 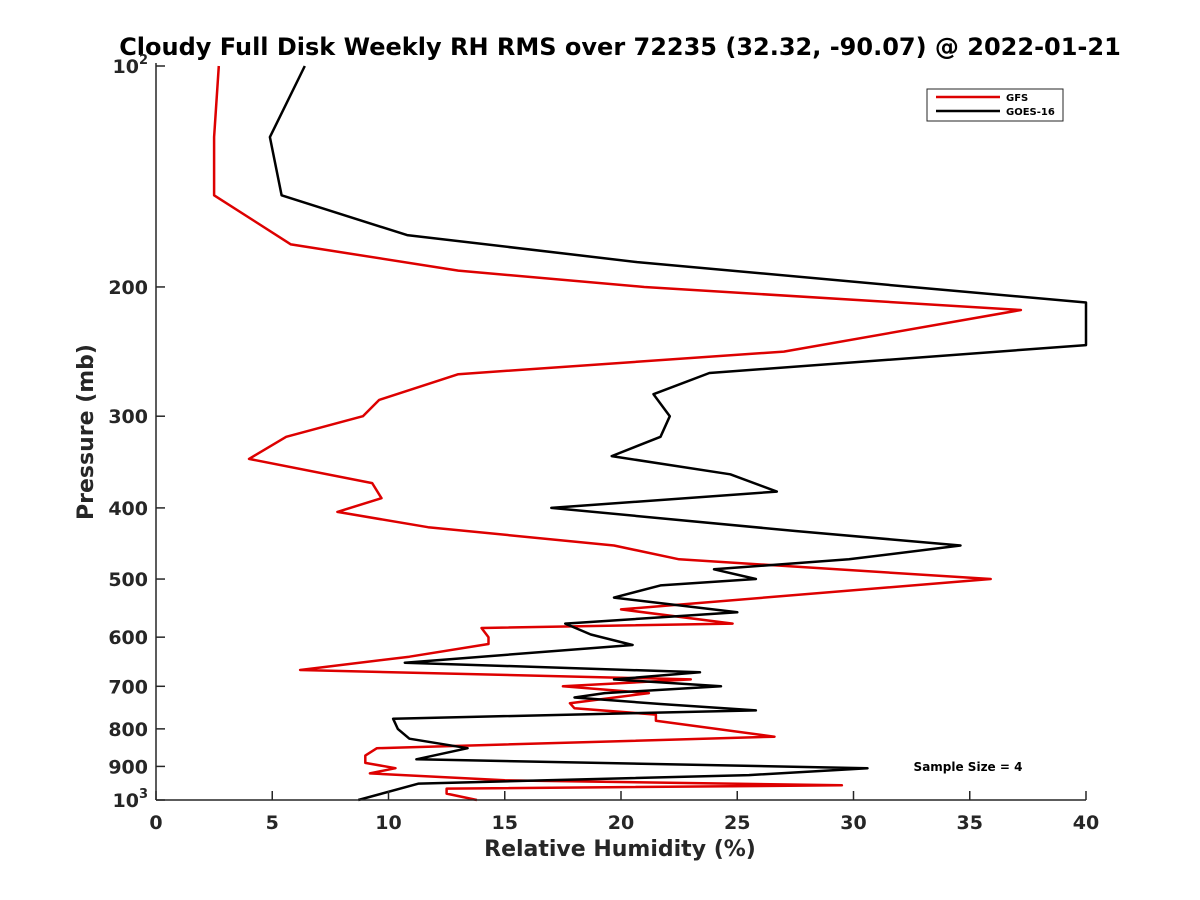 I want to click on y-tick-label: 400, so click(x=128, y=509).